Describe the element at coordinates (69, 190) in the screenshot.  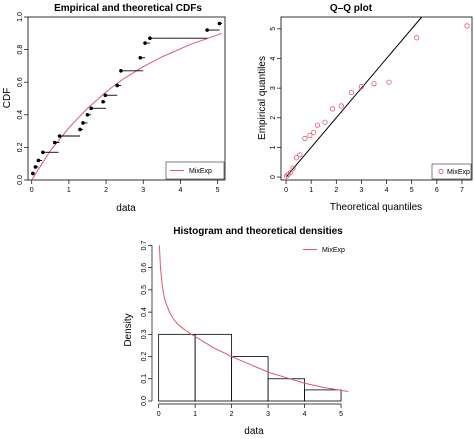
I see `cdf-x-tick-label: 1` at that location.